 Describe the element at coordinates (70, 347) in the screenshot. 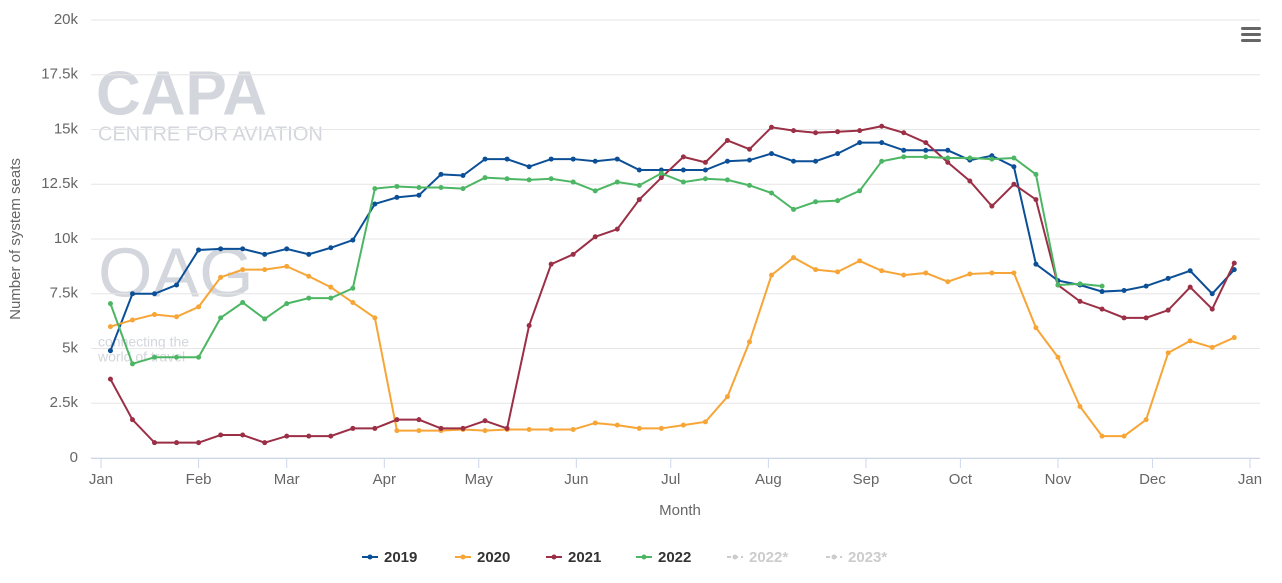

I see `y-tick-label: 5k` at that location.